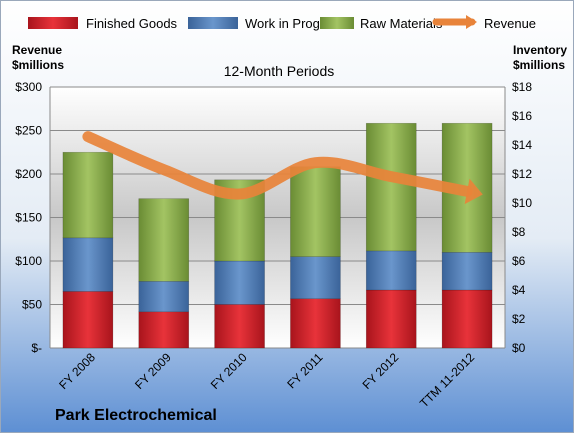 The height and width of the screenshot is (433, 574). I want to click on right-tick-label: $12, so click(522, 174).